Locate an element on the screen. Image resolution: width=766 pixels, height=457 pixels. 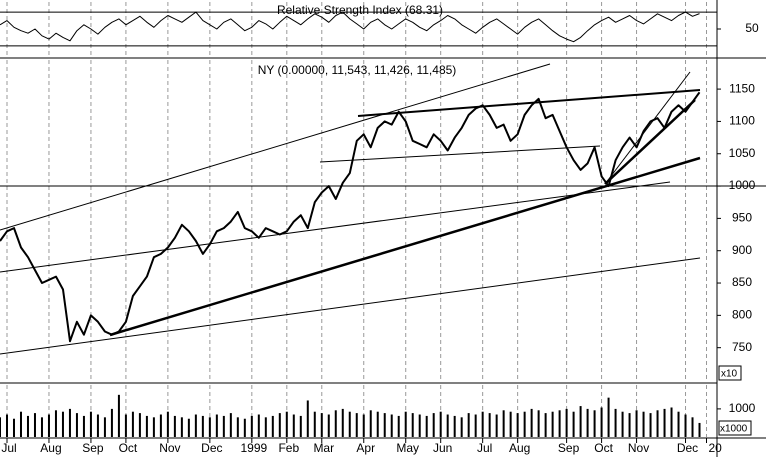
y-tick-label: 1050 is located at coordinates (742, 153).